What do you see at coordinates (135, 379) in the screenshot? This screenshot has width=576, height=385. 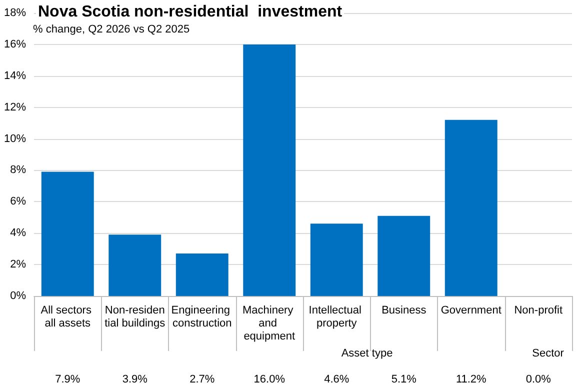 I see `data-label: 3.9%` at bounding box center [135, 379].